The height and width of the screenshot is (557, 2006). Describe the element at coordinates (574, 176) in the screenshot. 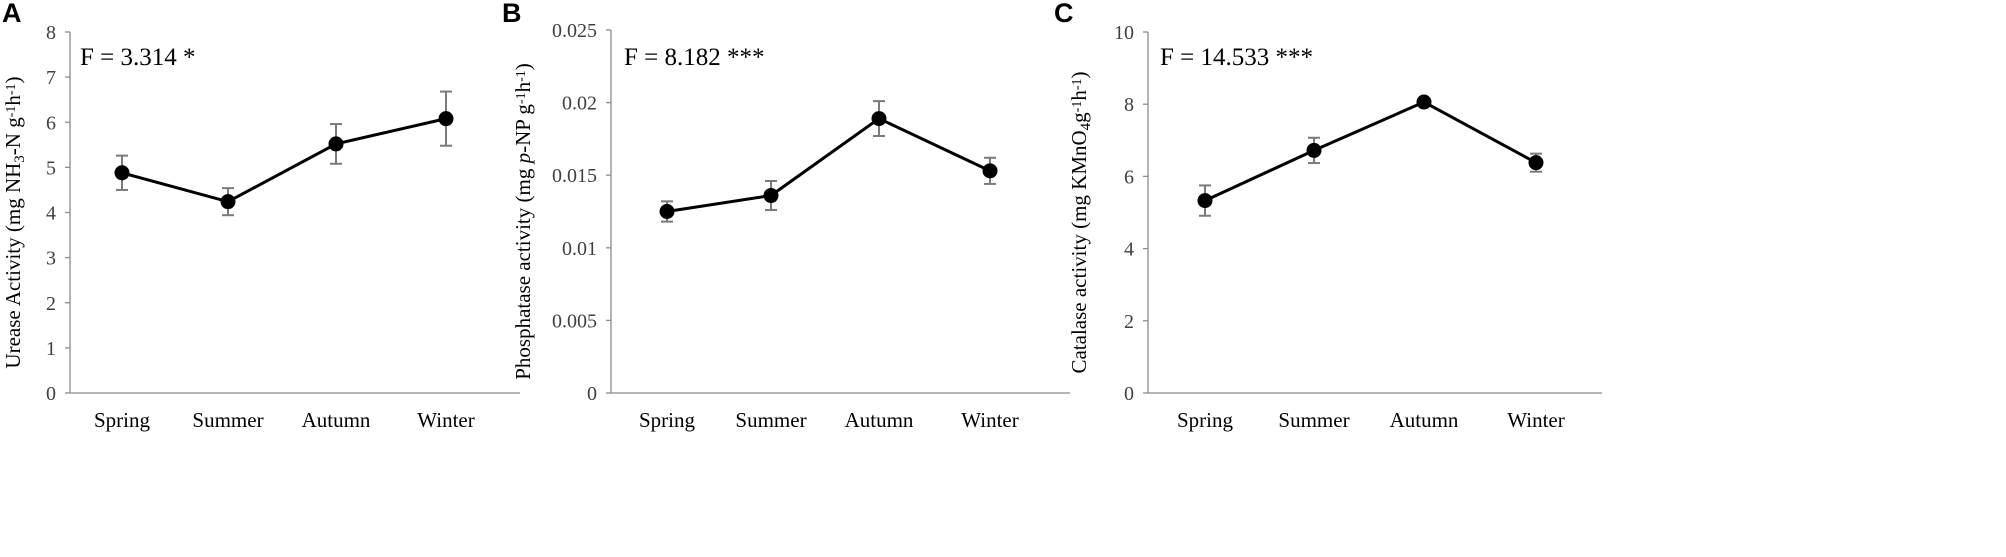

I see `y-tick-label: 0.015` at that location.